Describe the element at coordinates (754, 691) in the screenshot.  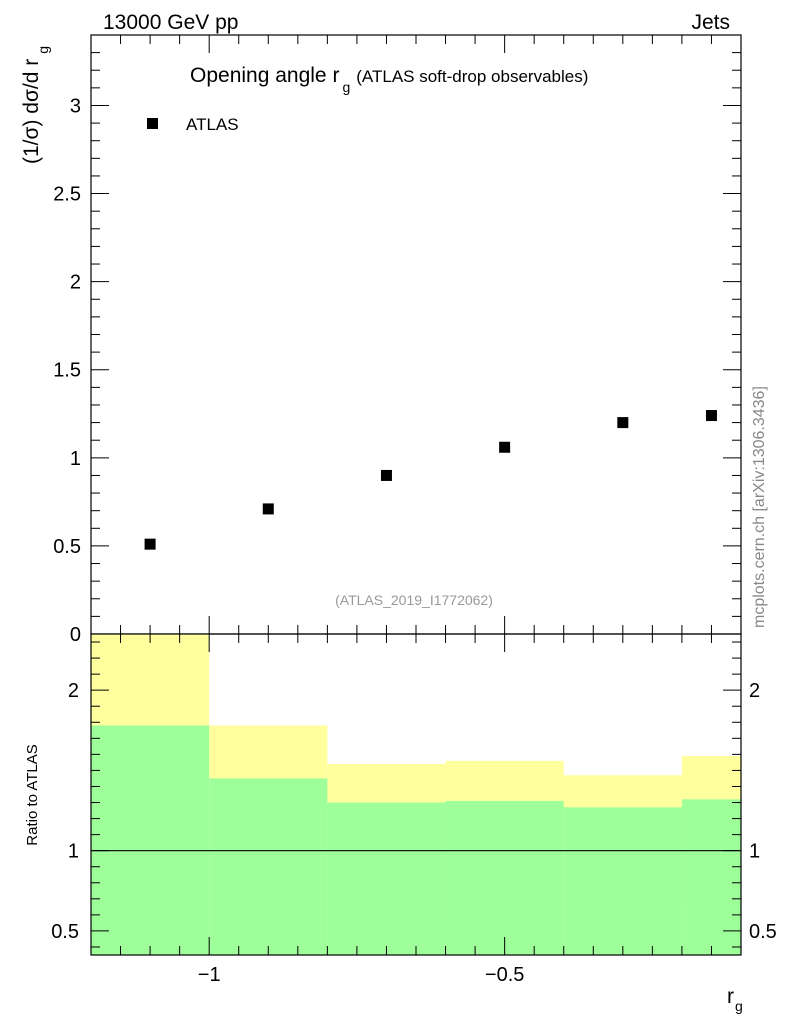
I see `ratio-y-tick-label-right: 2` at that location.